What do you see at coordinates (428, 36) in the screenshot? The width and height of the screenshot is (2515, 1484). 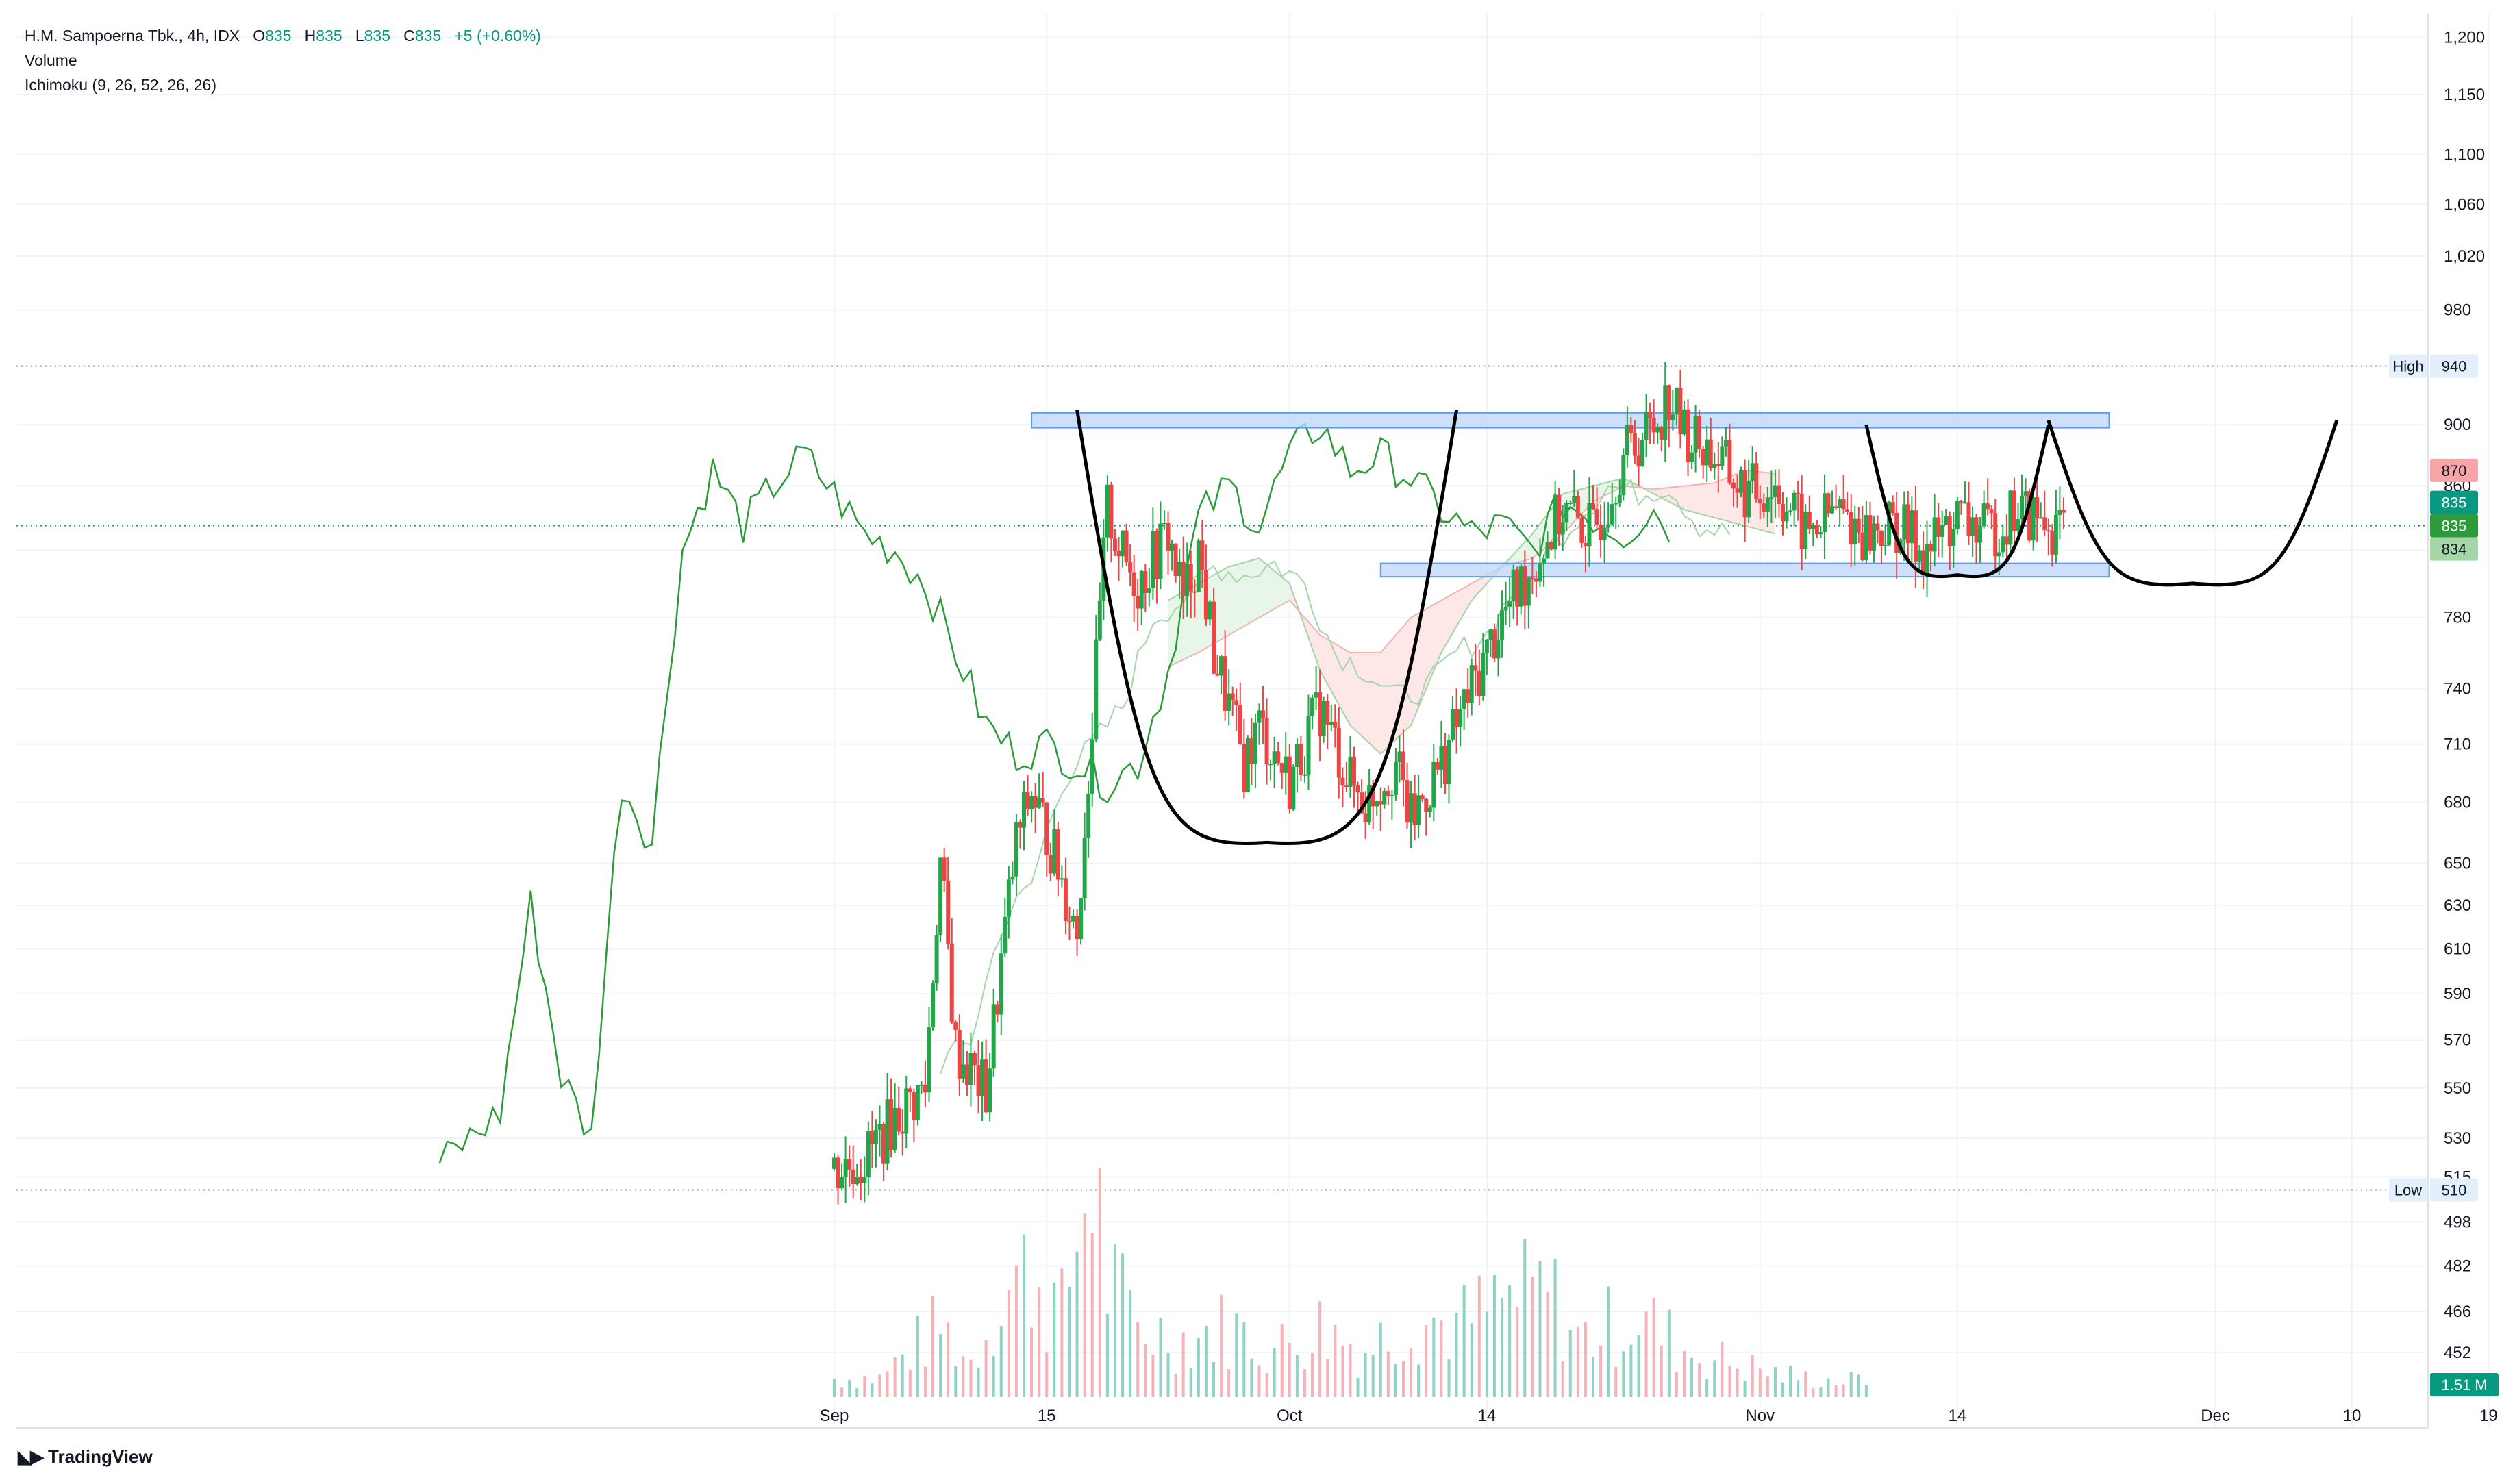 I see `close-value: 835` at bounding box center [428, 36].